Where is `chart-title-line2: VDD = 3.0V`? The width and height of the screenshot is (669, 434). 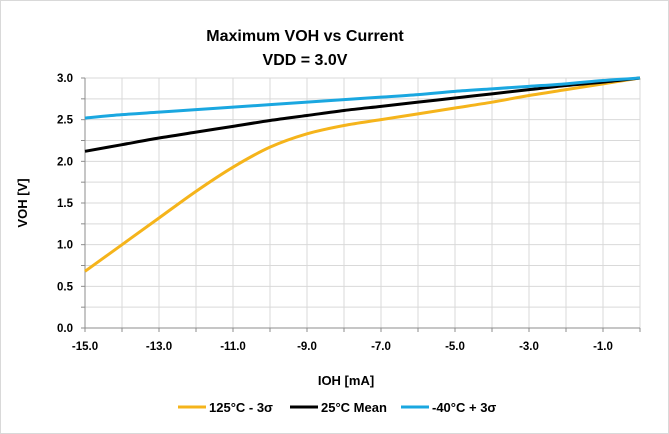
chart-title-line2: VDD = 3.0V is located at coordinates (305, 60).